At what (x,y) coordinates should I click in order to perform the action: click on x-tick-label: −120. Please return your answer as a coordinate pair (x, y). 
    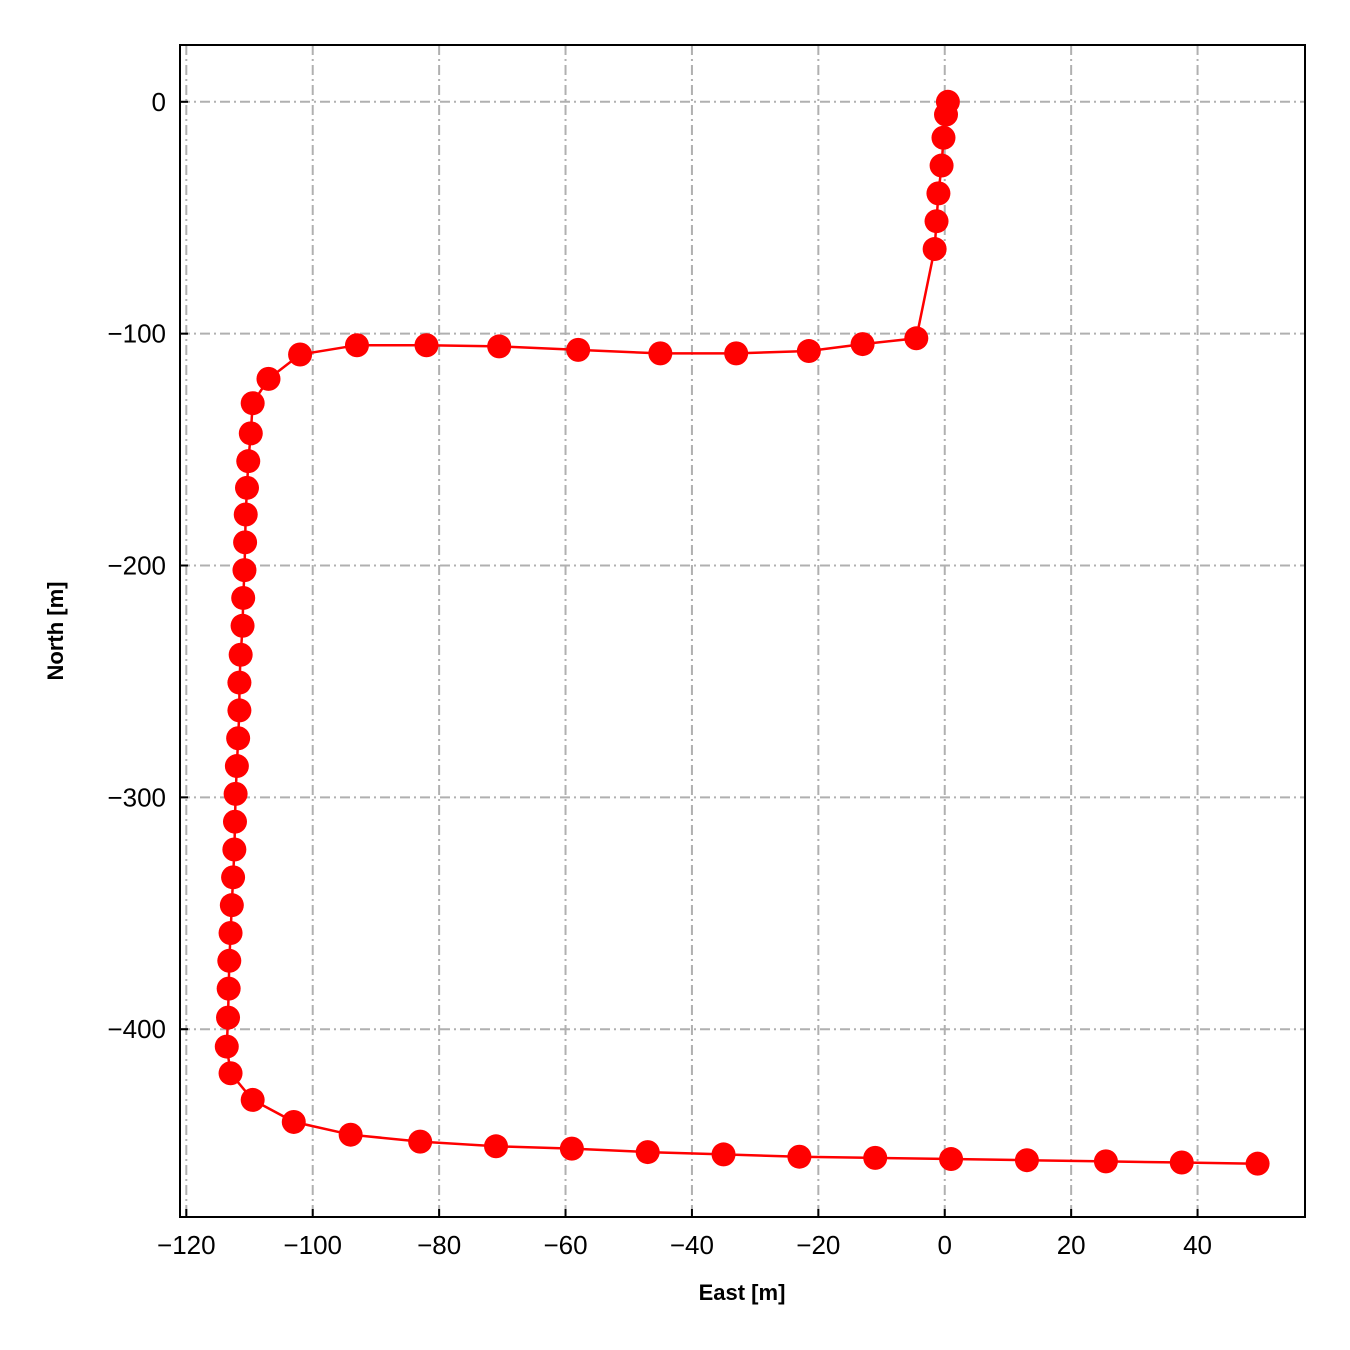
    Looking at the image, I should click on (186, 1245).